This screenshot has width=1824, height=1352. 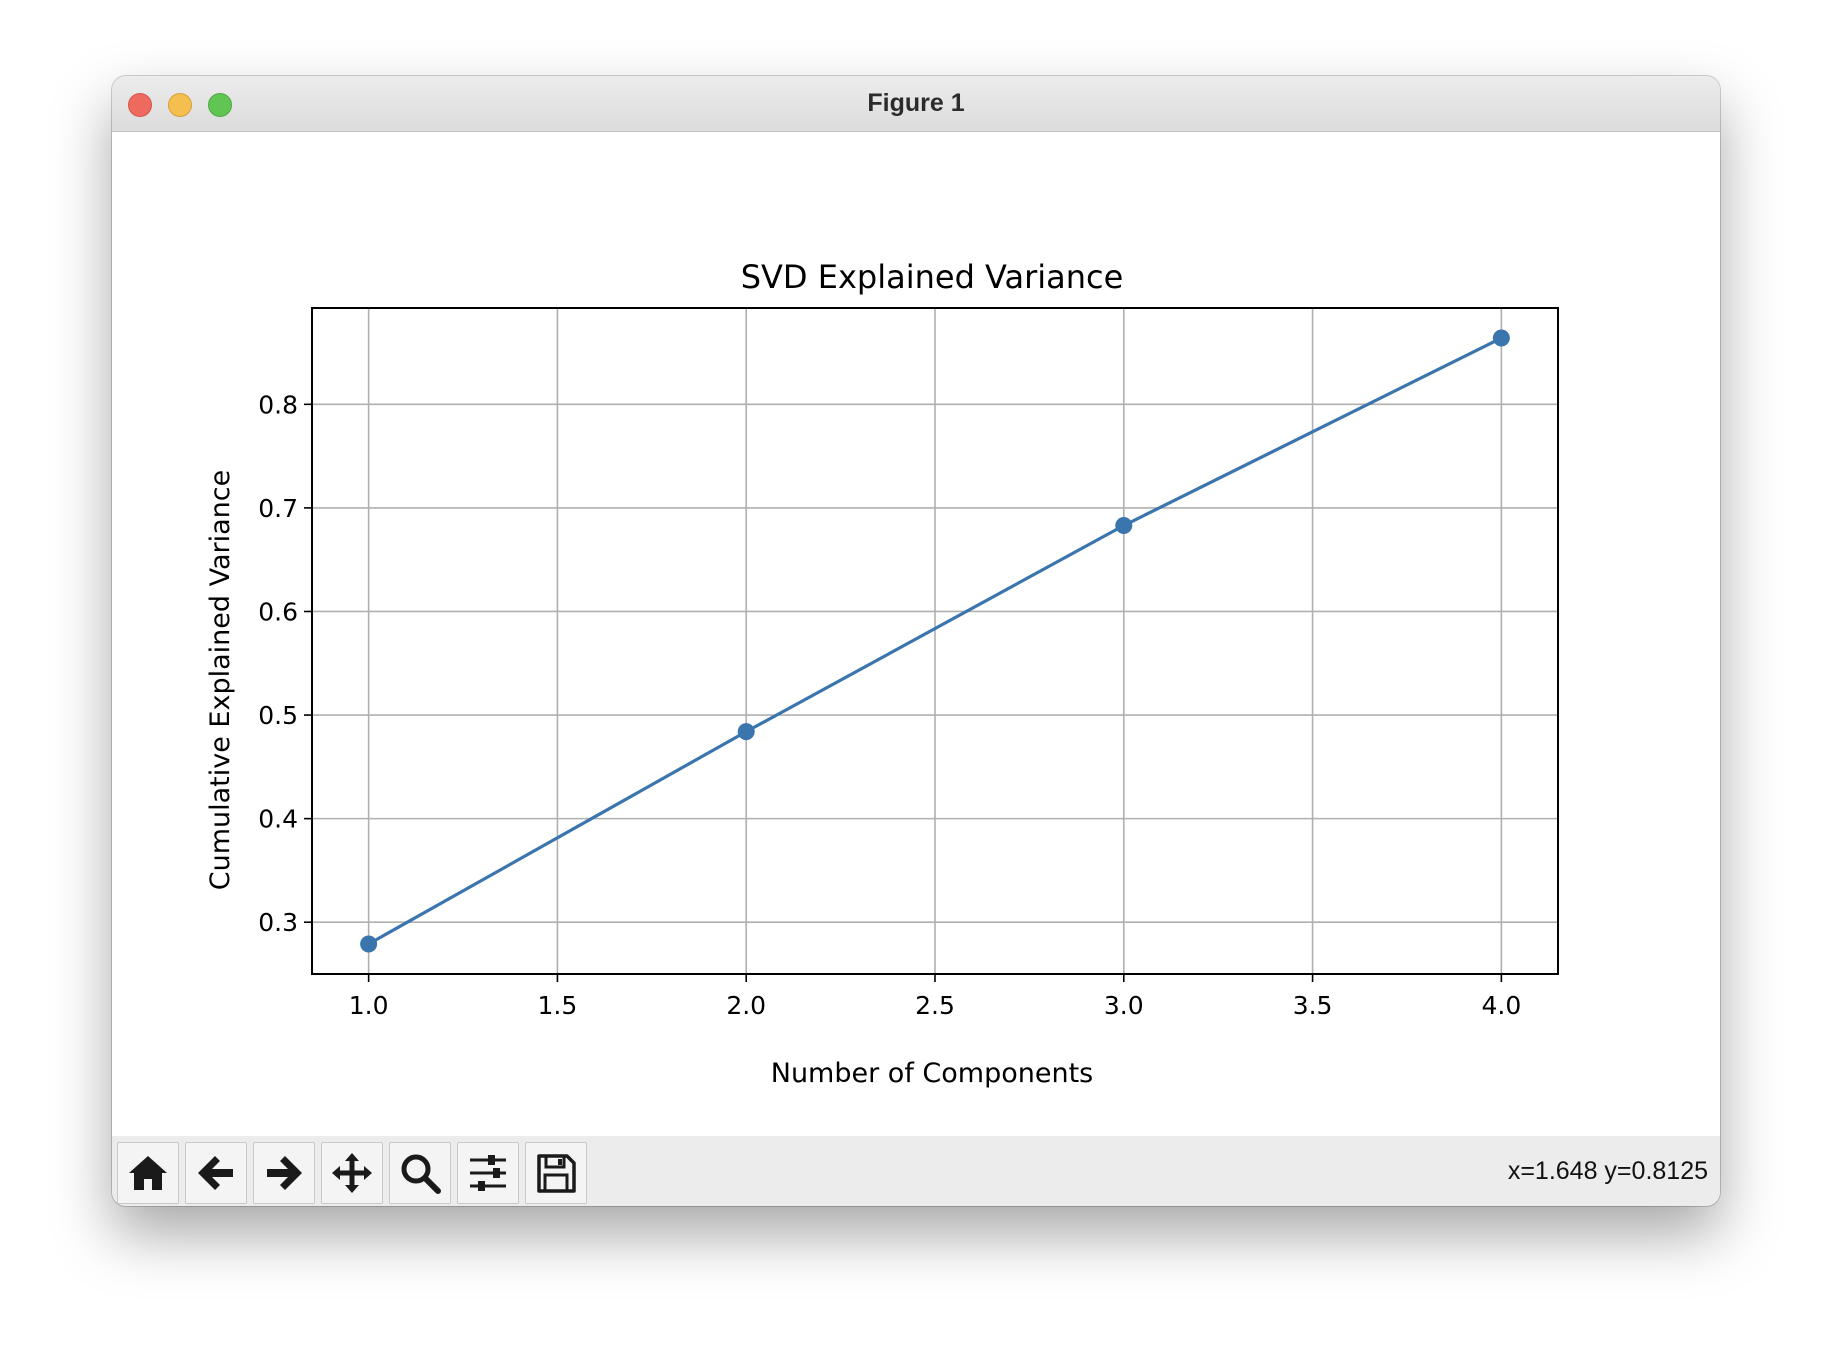 What do you see at coordinates (932, 277) in the screenshot?
I see `chart-title: SVD Explained Variance` at bounding box center [932, 277].